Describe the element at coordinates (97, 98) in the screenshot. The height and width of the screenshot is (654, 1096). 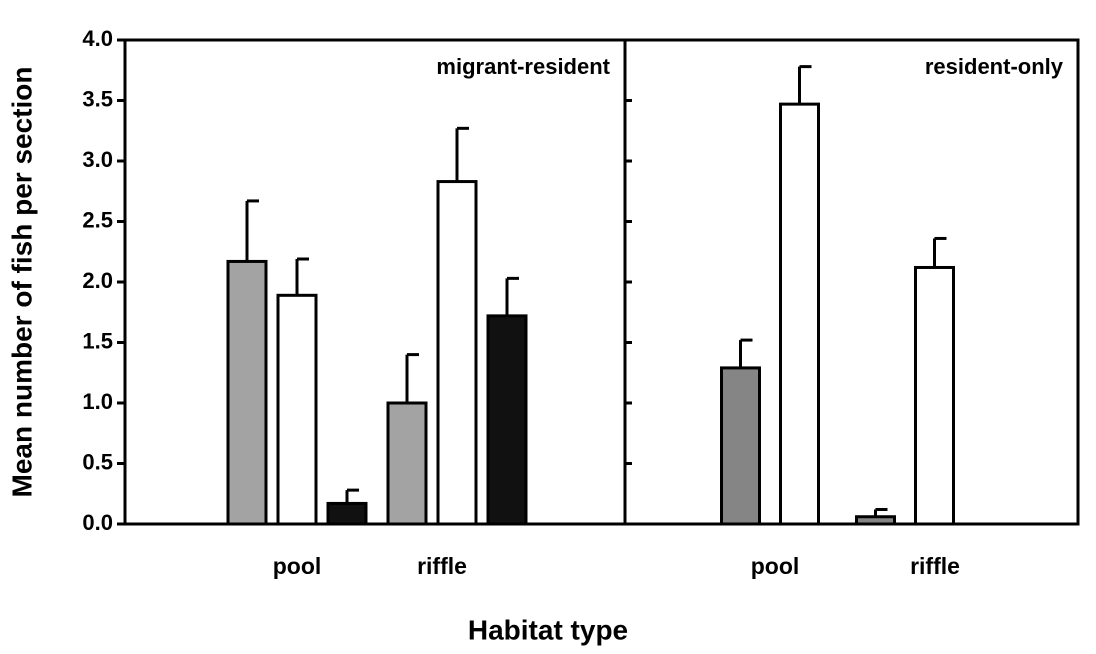
I see `y-tick-label: 3.5` at that location.